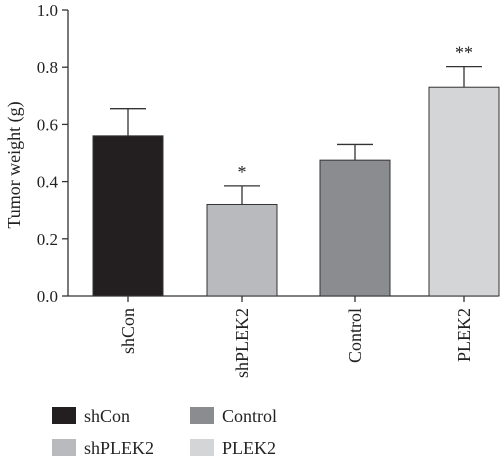  I want to click on y-axis-title: Tumor weight (g), so click(14, 164).